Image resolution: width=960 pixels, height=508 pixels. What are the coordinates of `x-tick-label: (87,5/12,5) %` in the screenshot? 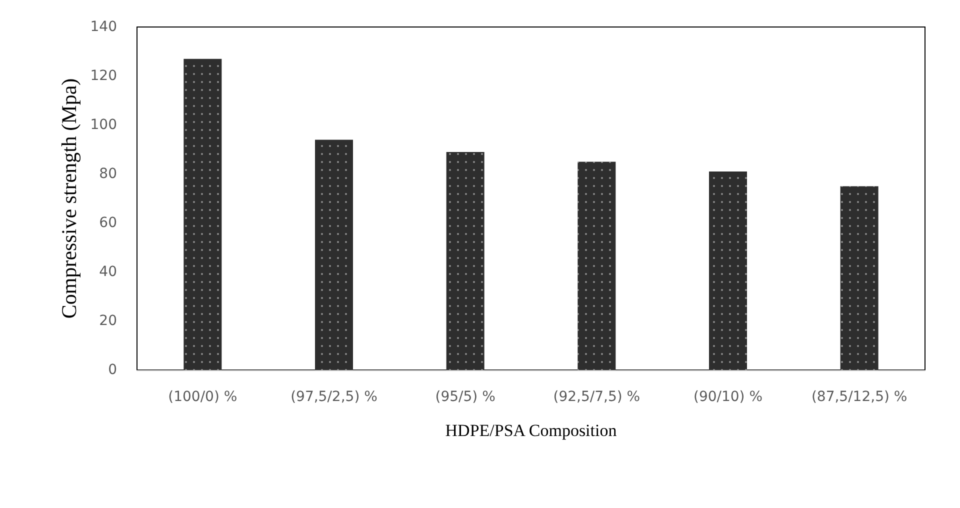 It's located at (859, 397).